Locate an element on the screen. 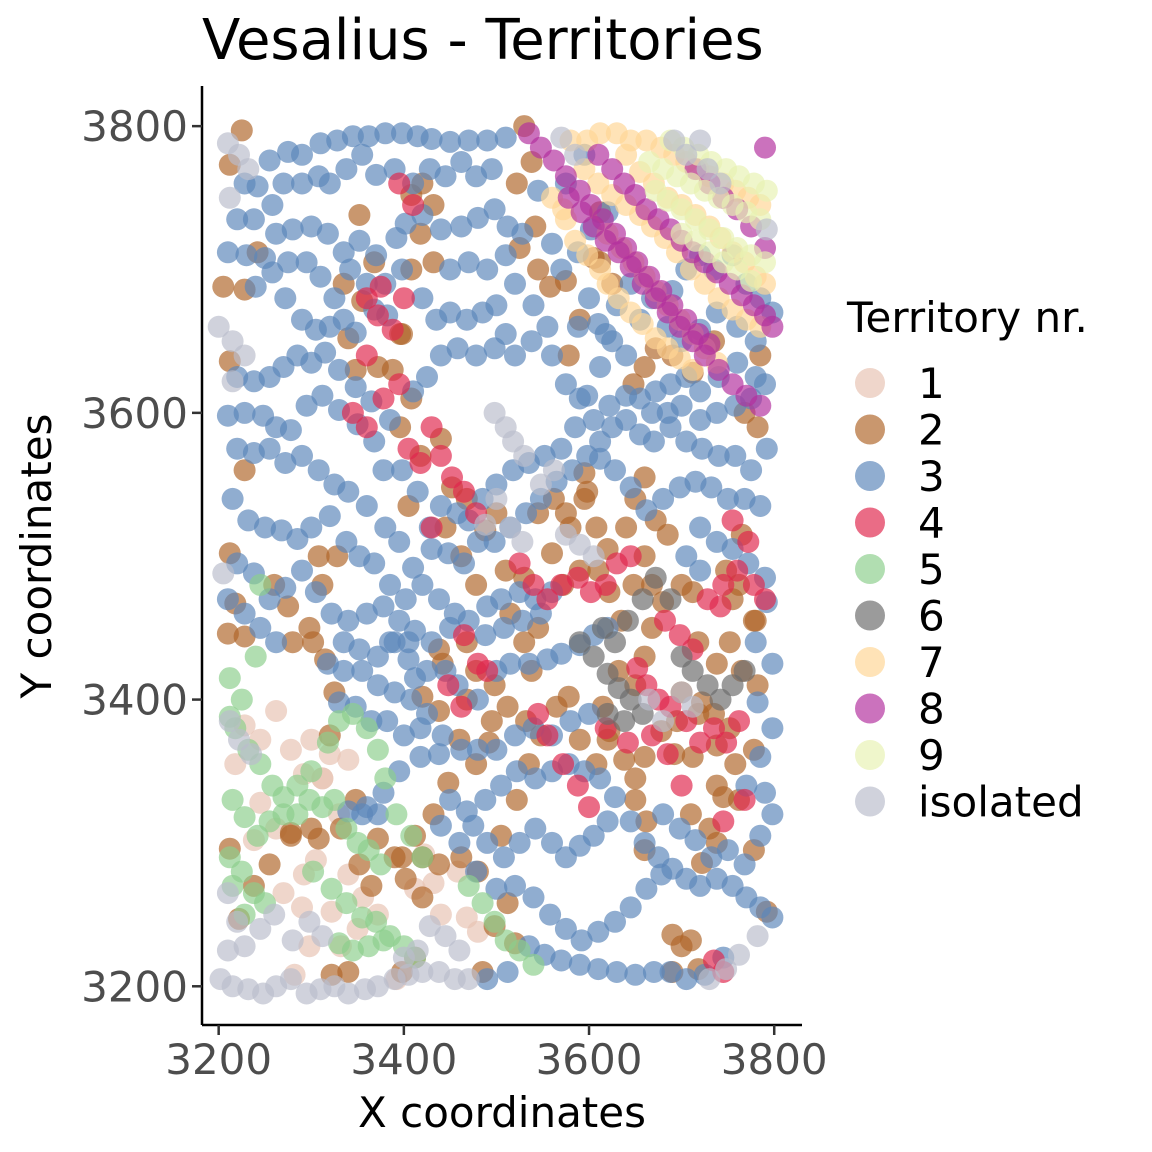  legend-label: 3 is located at coordinates (931, 476).